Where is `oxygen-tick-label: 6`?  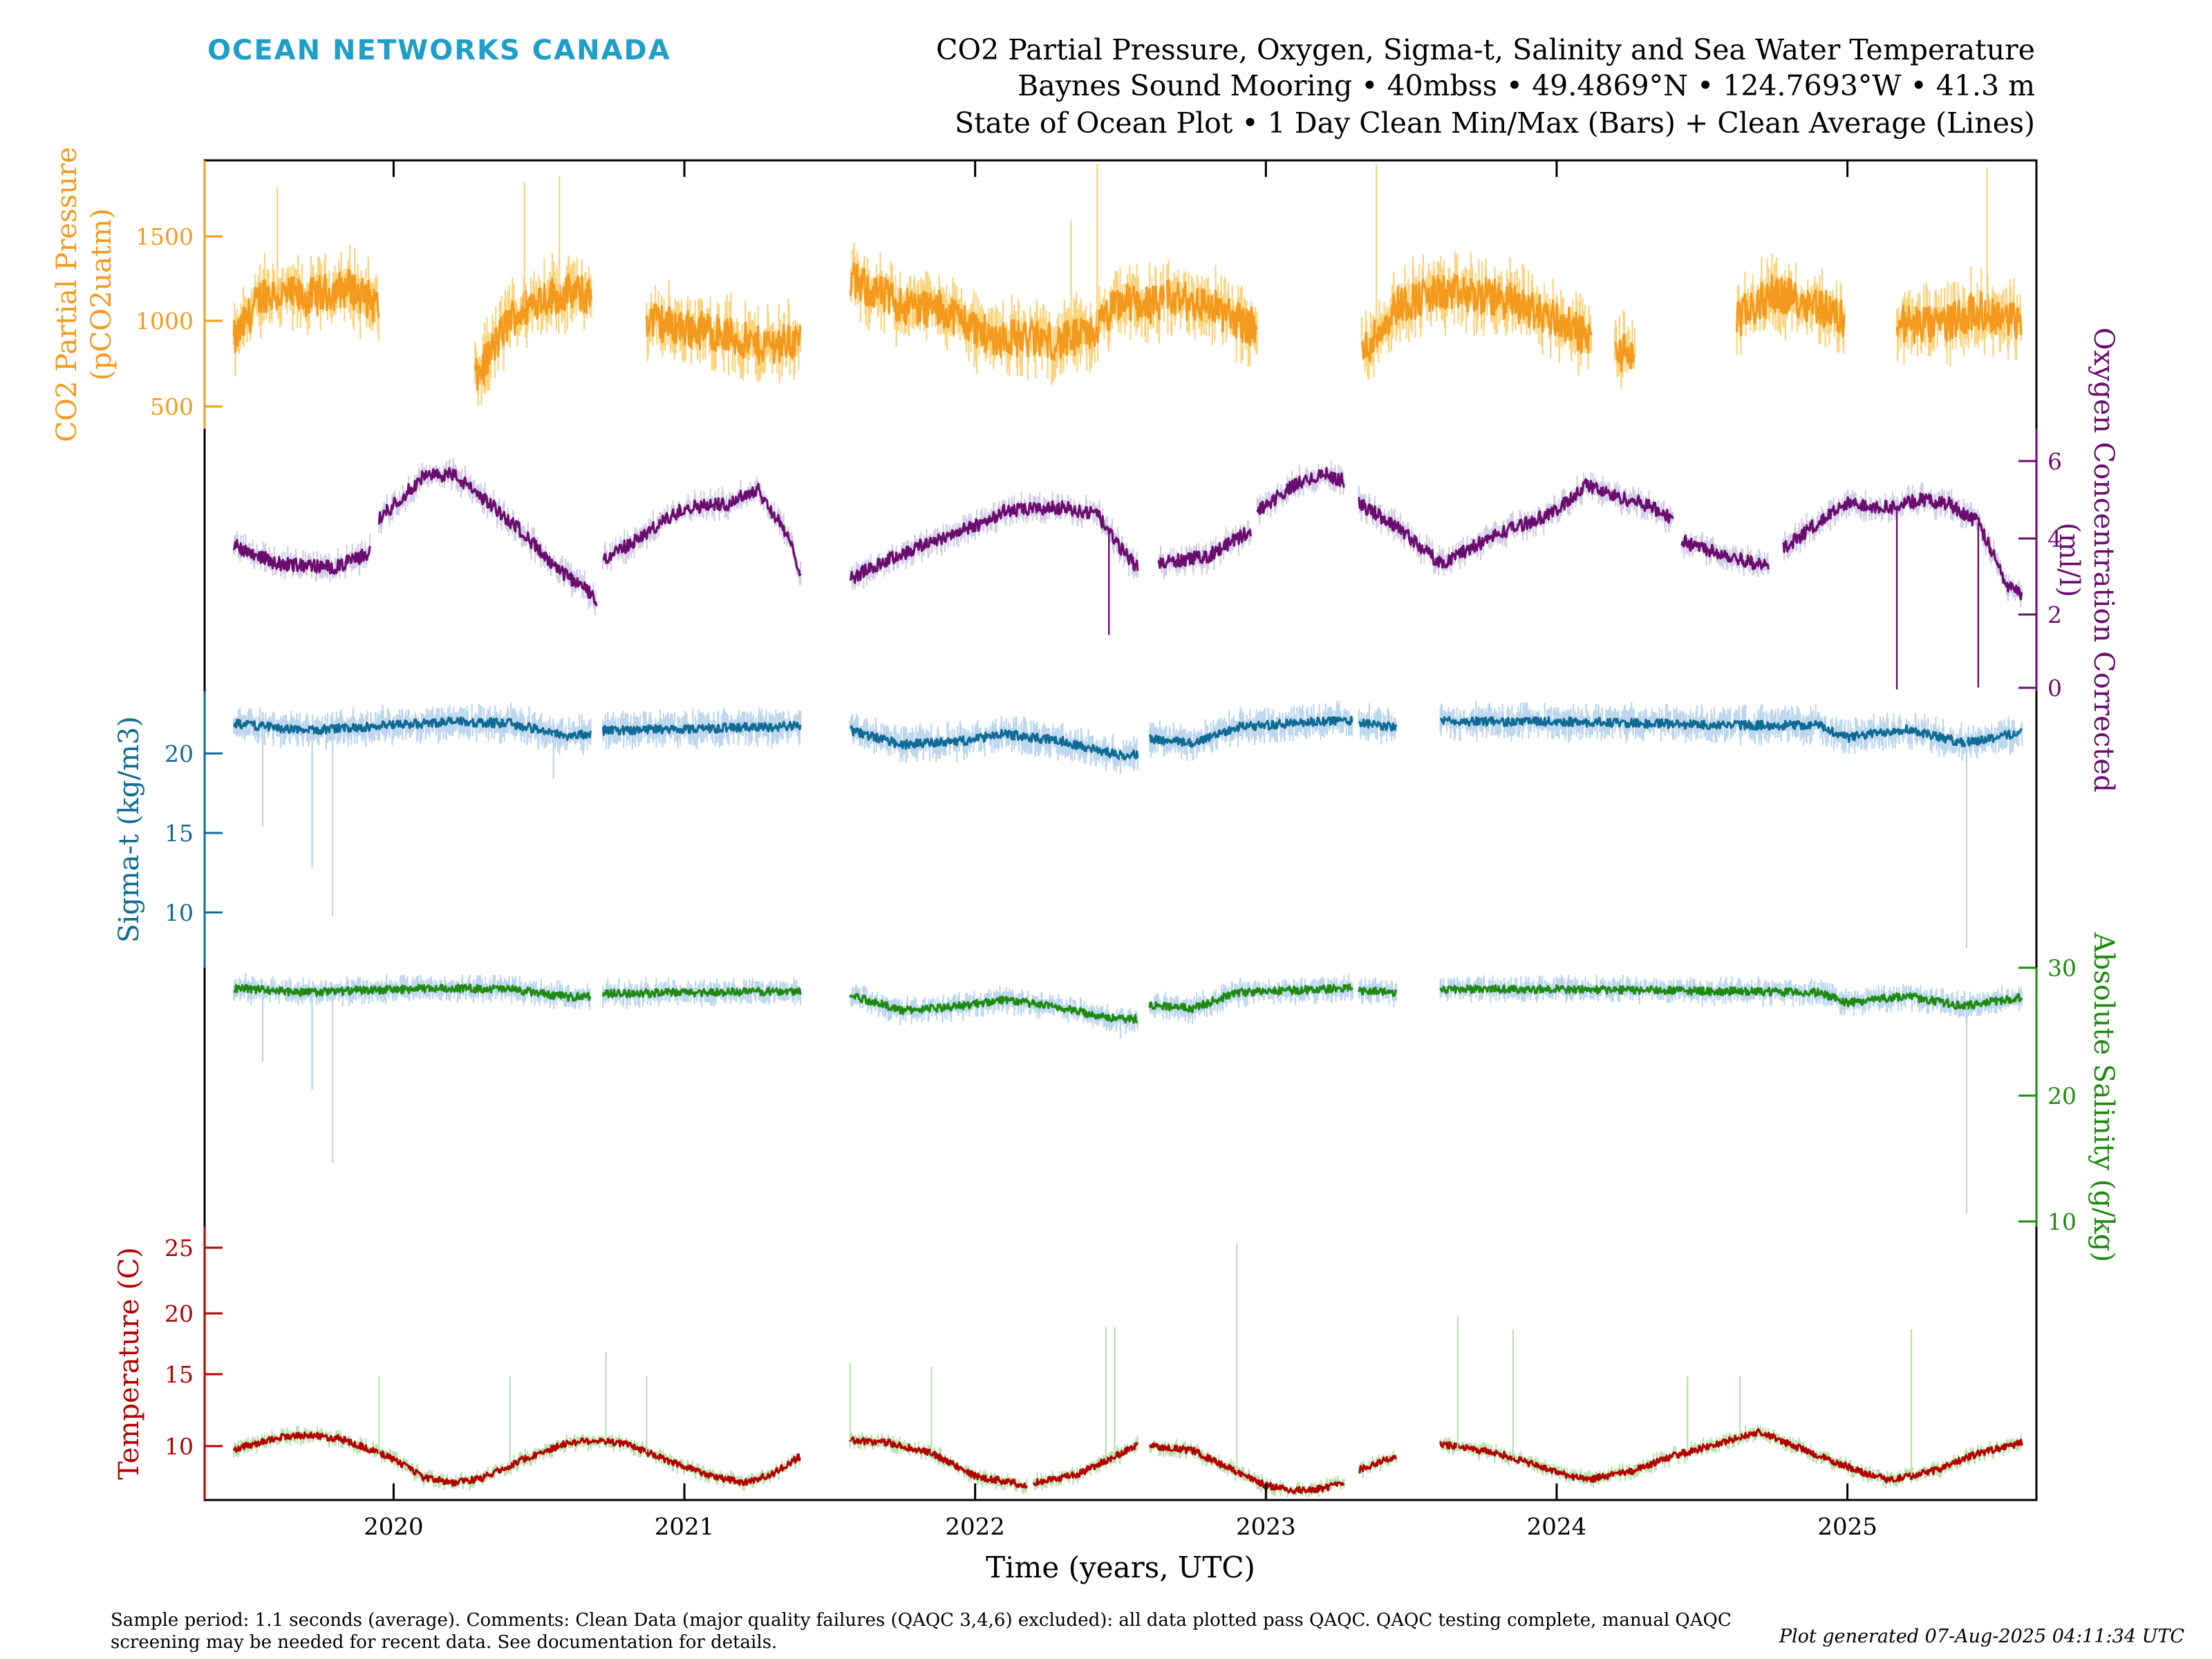
oxygen-tick-label: 6 is located at coordinates (2054, 461).